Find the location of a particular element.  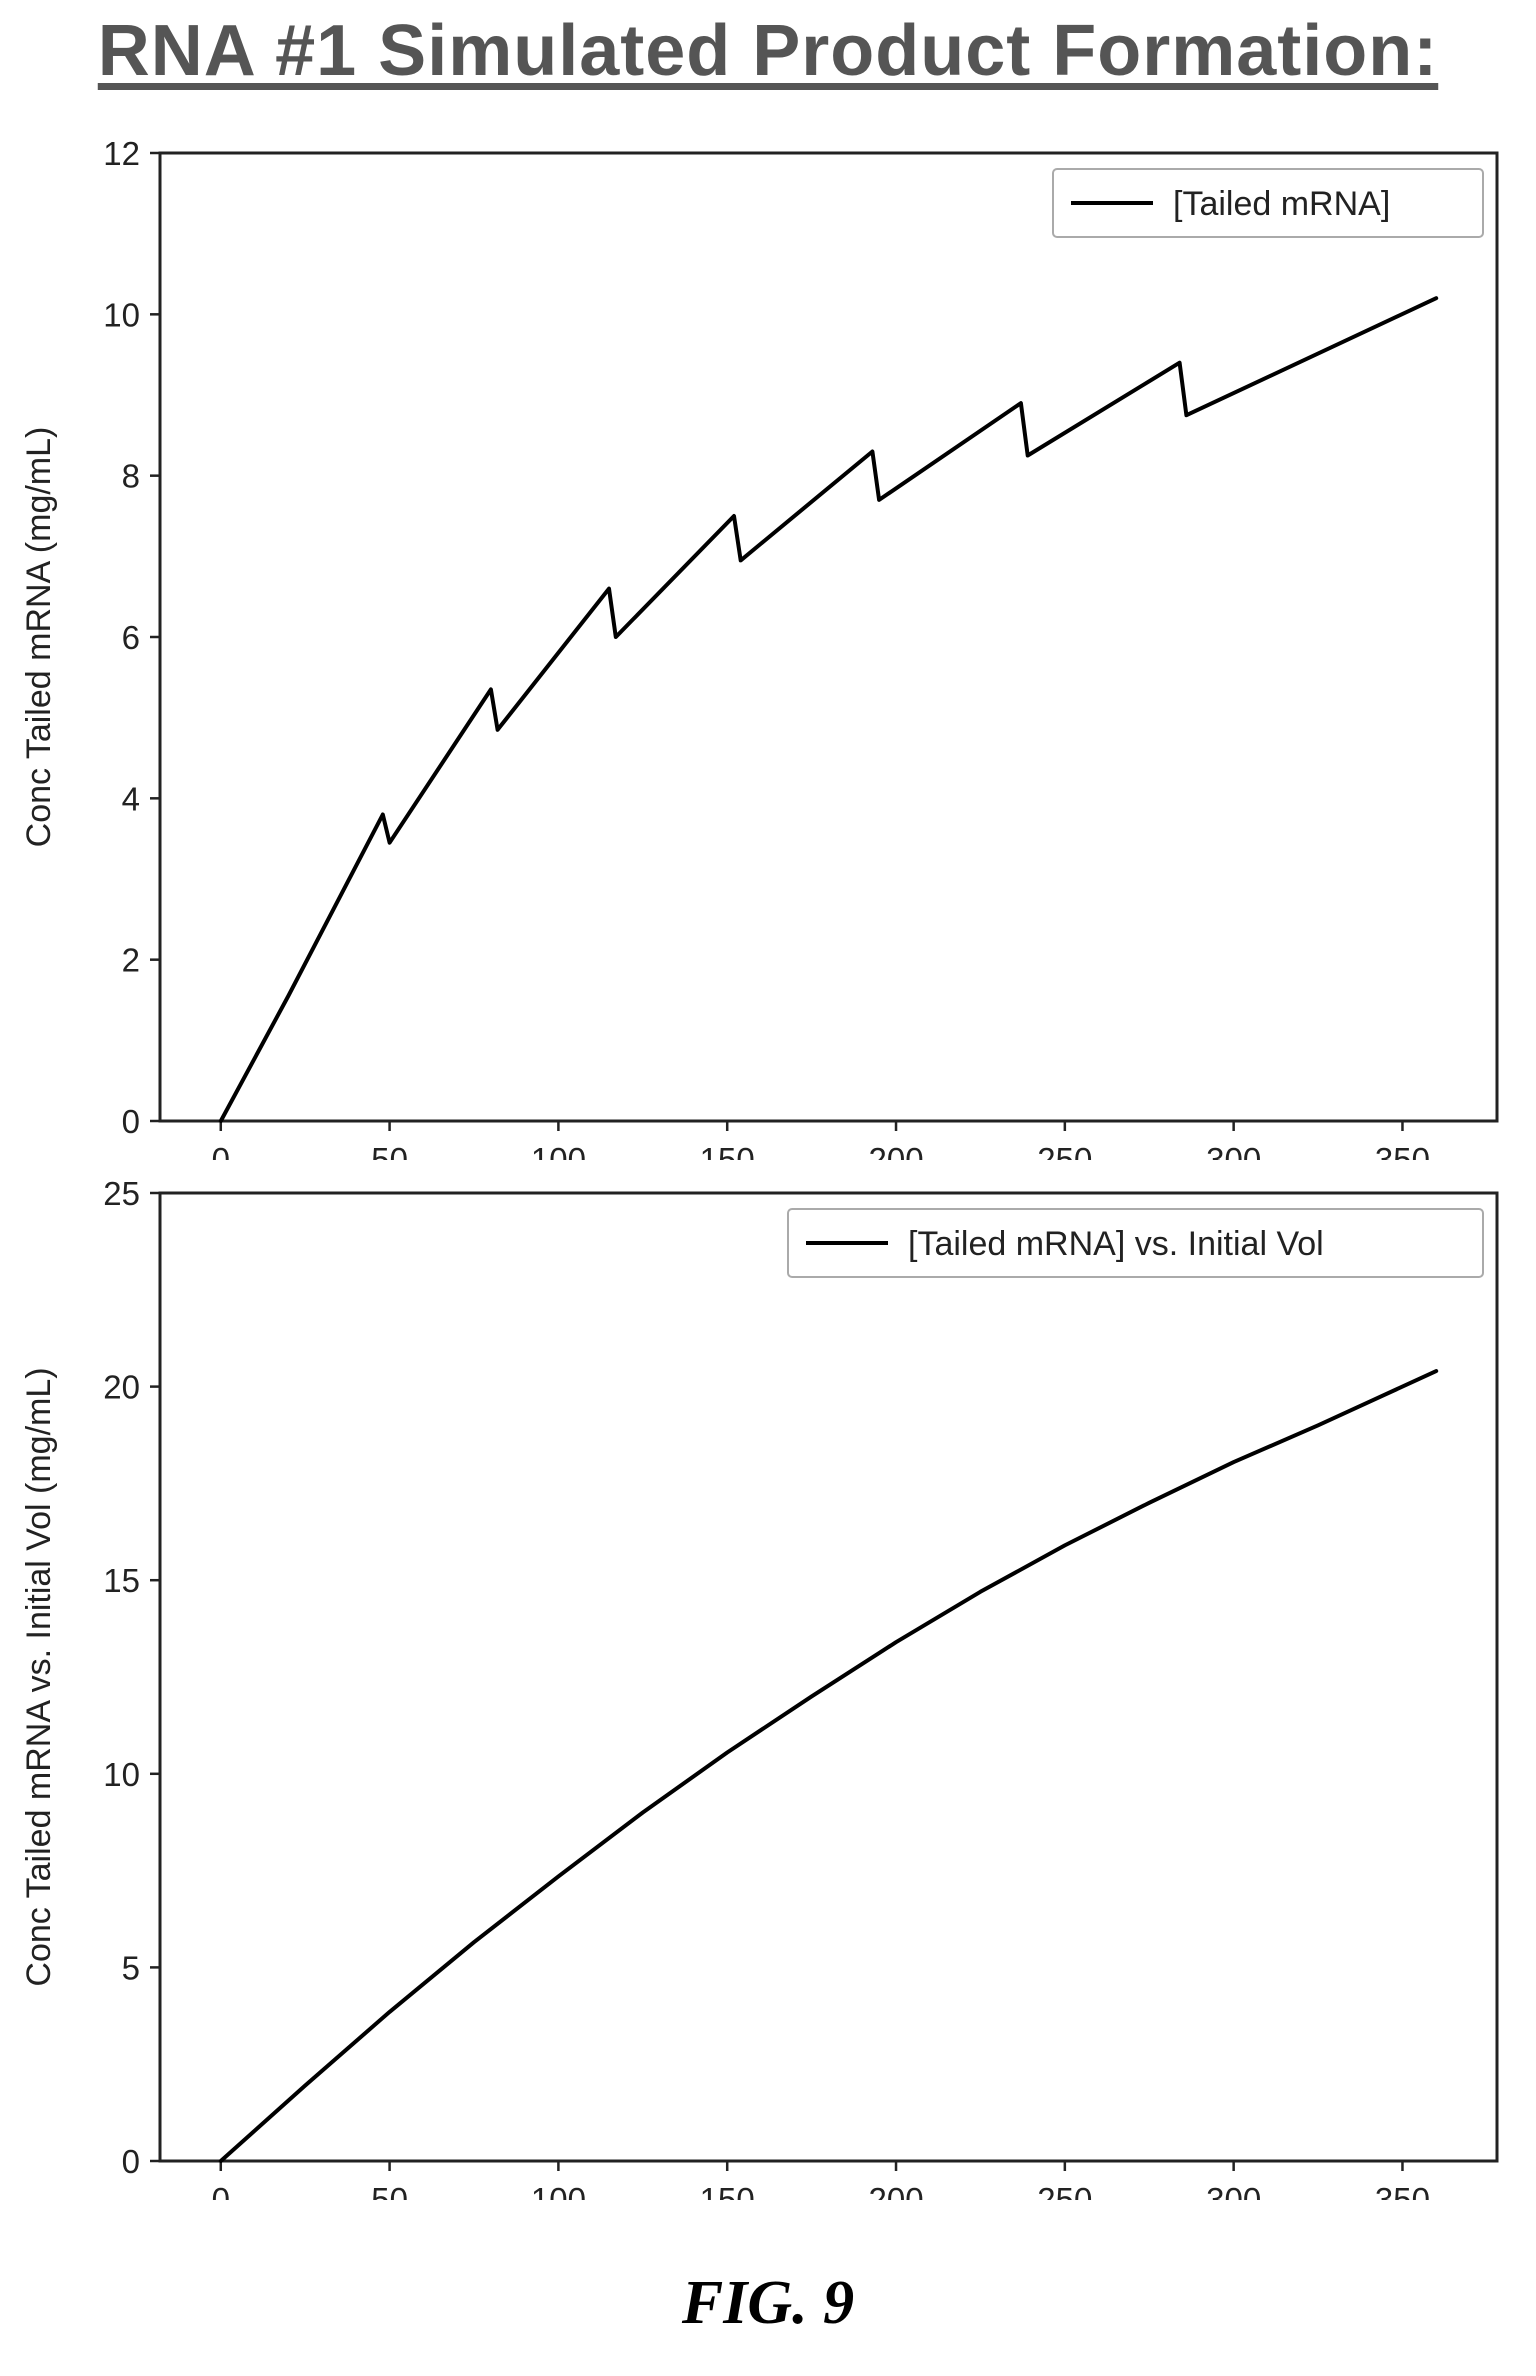

legend: [Tailed mRNA] is located at coordinates (1268, 203).